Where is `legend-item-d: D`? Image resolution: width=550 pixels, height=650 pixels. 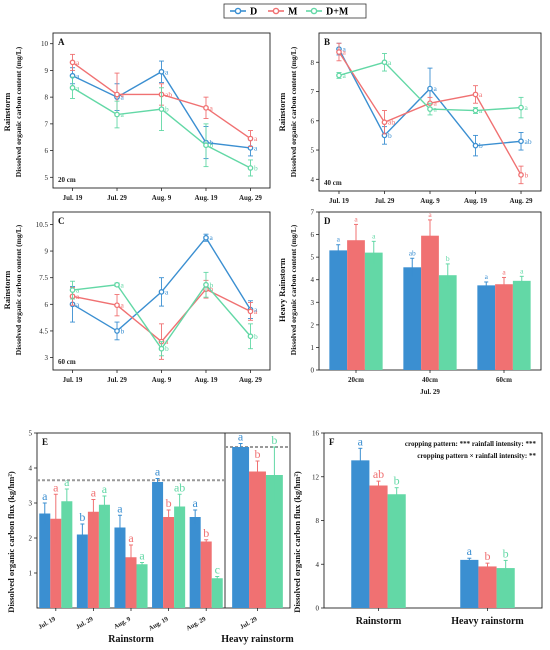 legend-item-d: D is located at coordinates (243, 12).